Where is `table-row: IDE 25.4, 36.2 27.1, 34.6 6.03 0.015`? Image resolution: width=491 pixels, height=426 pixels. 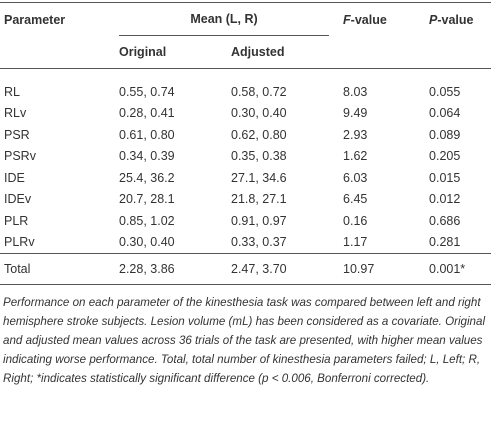
table-row: IDE 25.4, 36.2 27.1, 34.6 6.03 0.015 is located at coordinates (245, 178).